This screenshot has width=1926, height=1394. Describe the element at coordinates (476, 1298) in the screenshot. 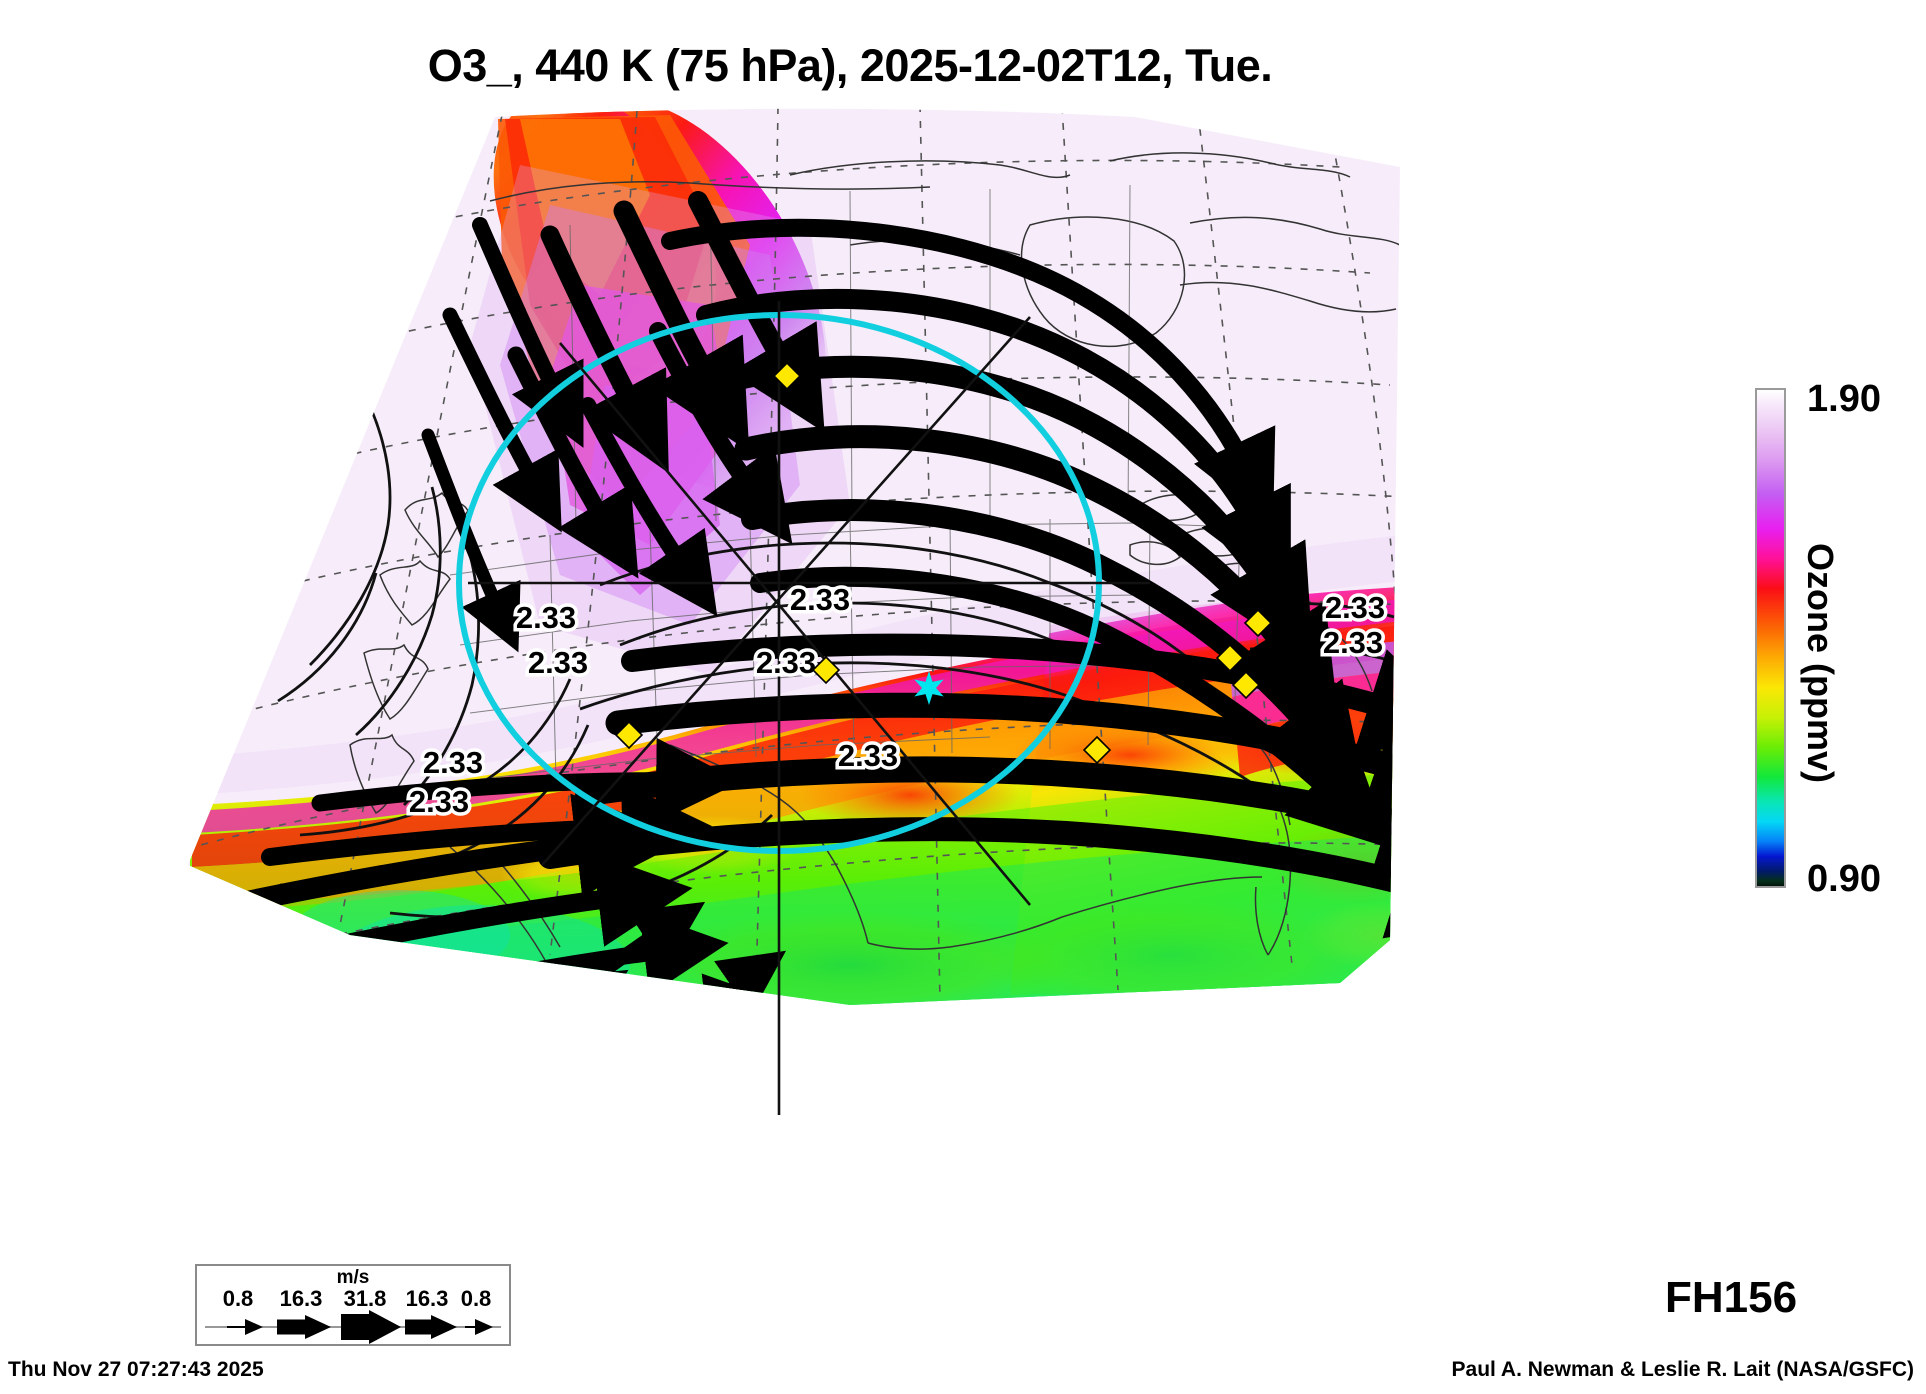

I see `wind-legend-value-4: 0.8` at that location.